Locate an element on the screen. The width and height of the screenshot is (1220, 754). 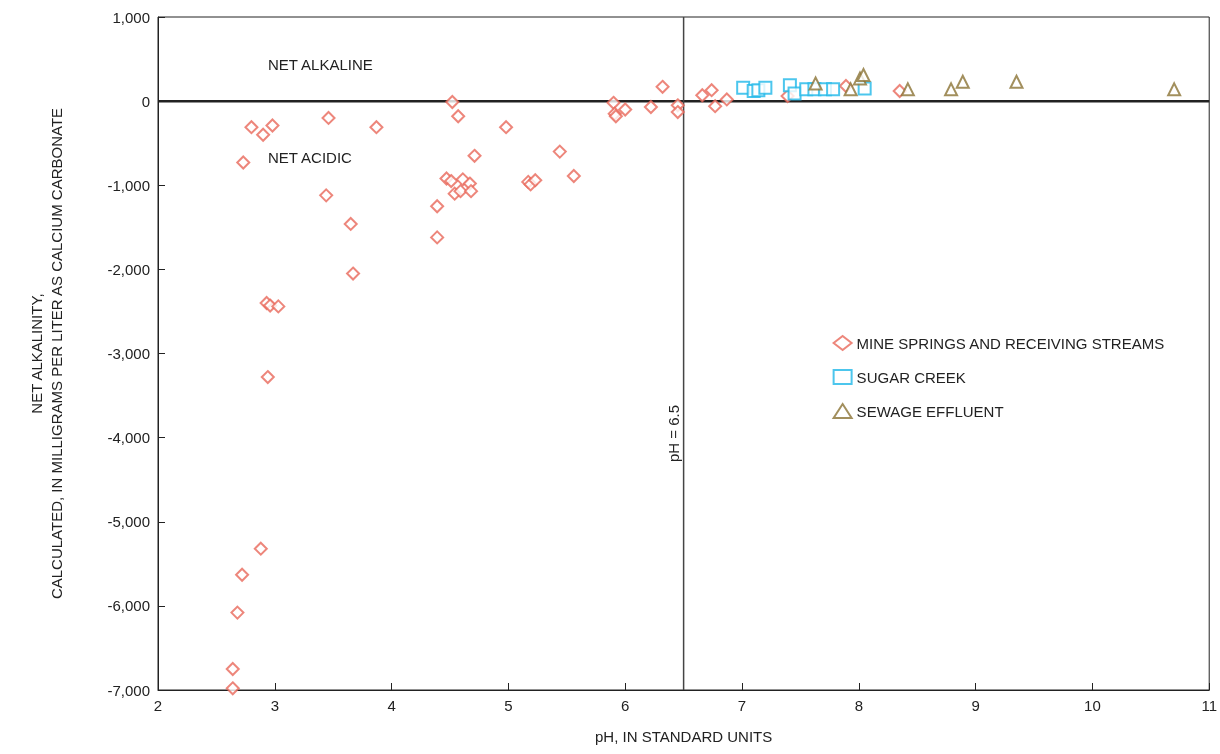
y-tick-label: -3,000 is located at coordinates (128, 353).